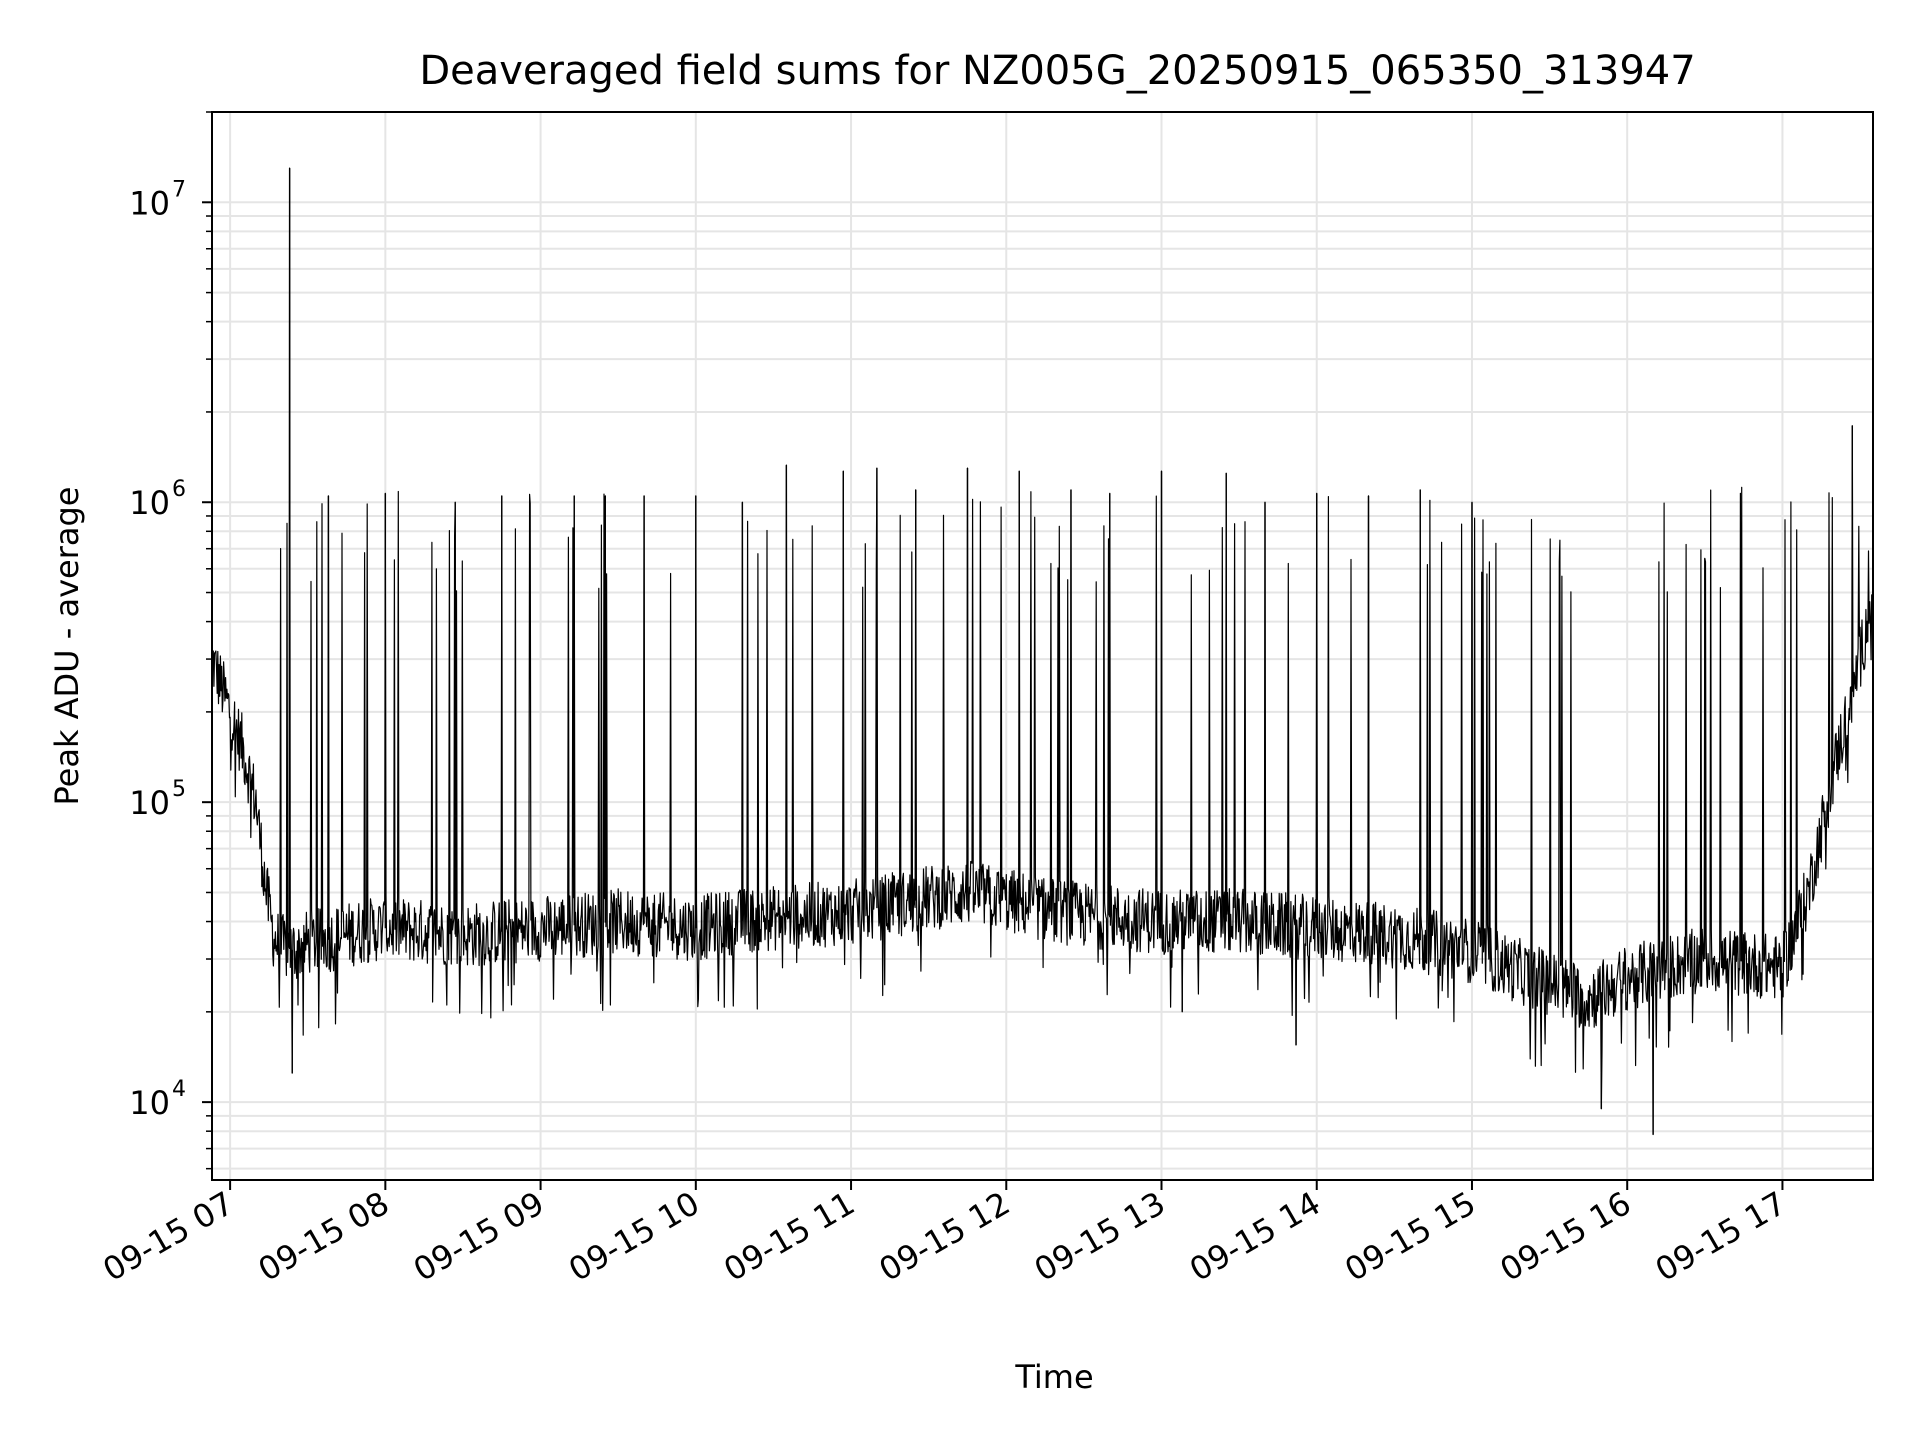  I want to click on y-tick-exponent: 5, so click(179, 789).